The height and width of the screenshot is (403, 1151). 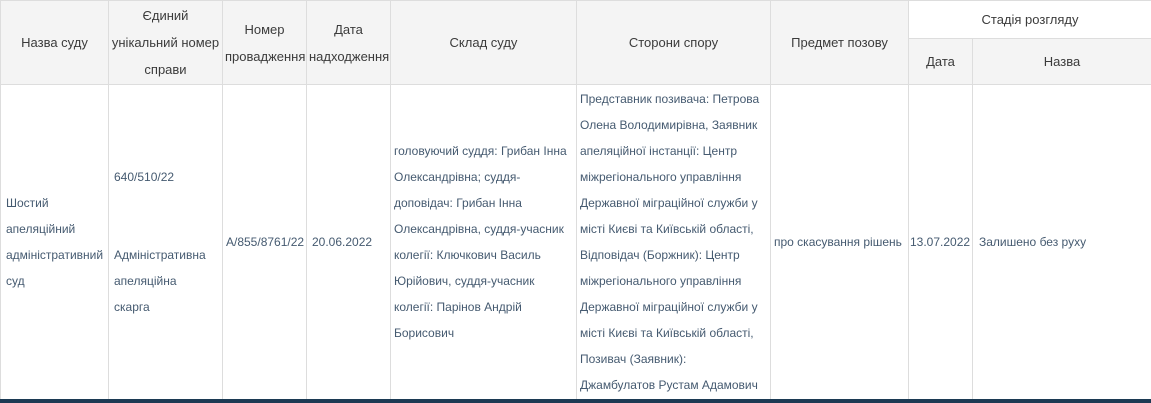 What do you see at coordinates (1061, 61) in the screenshot?
I see `col-header-stage-name: Назва` at bounding box center [1061, 61].